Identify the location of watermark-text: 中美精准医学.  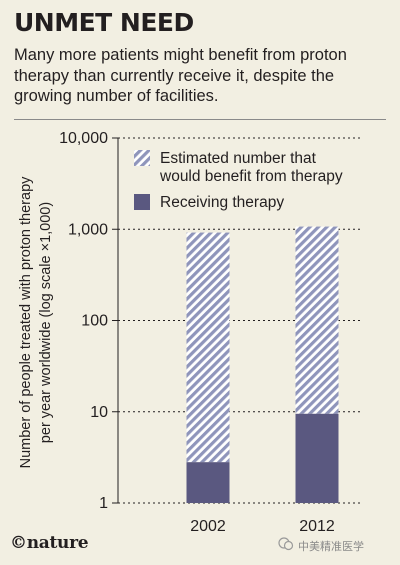
(331, 547).